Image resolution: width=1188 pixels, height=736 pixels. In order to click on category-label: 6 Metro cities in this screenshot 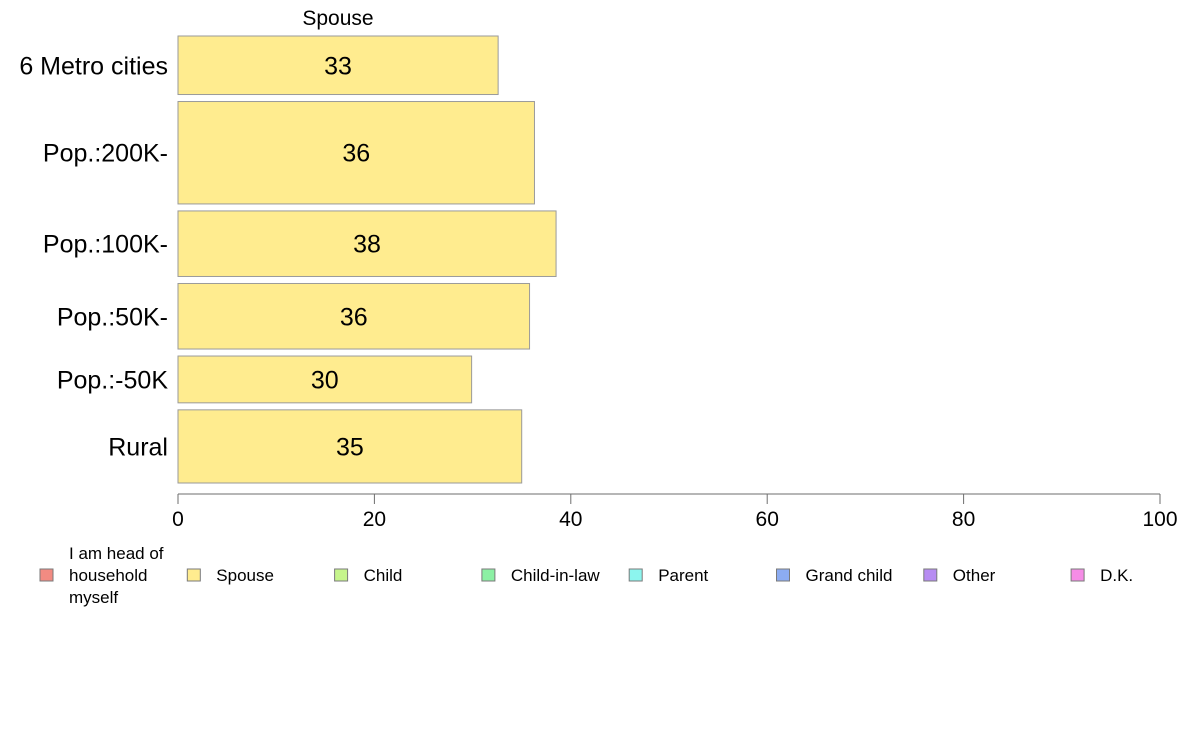, I will do `click(93, 66)`.